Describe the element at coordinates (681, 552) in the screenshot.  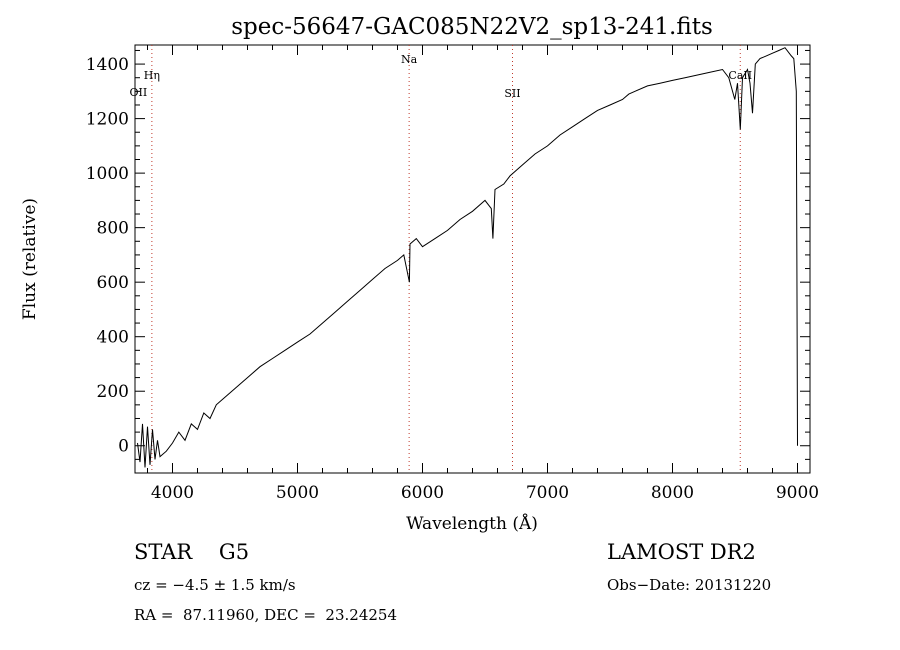
I see `survey-name: LAMOST DR2` at that location.